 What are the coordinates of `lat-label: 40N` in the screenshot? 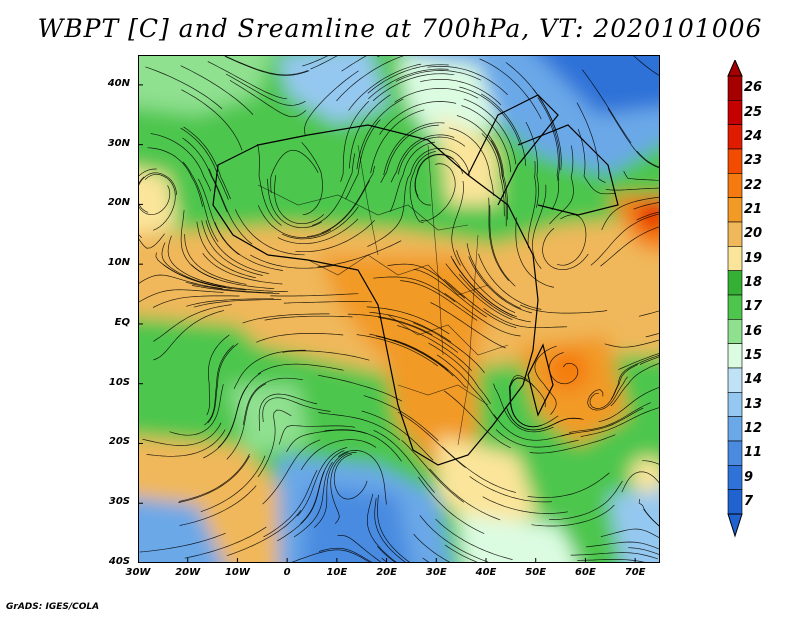 It's located at (118, 83).